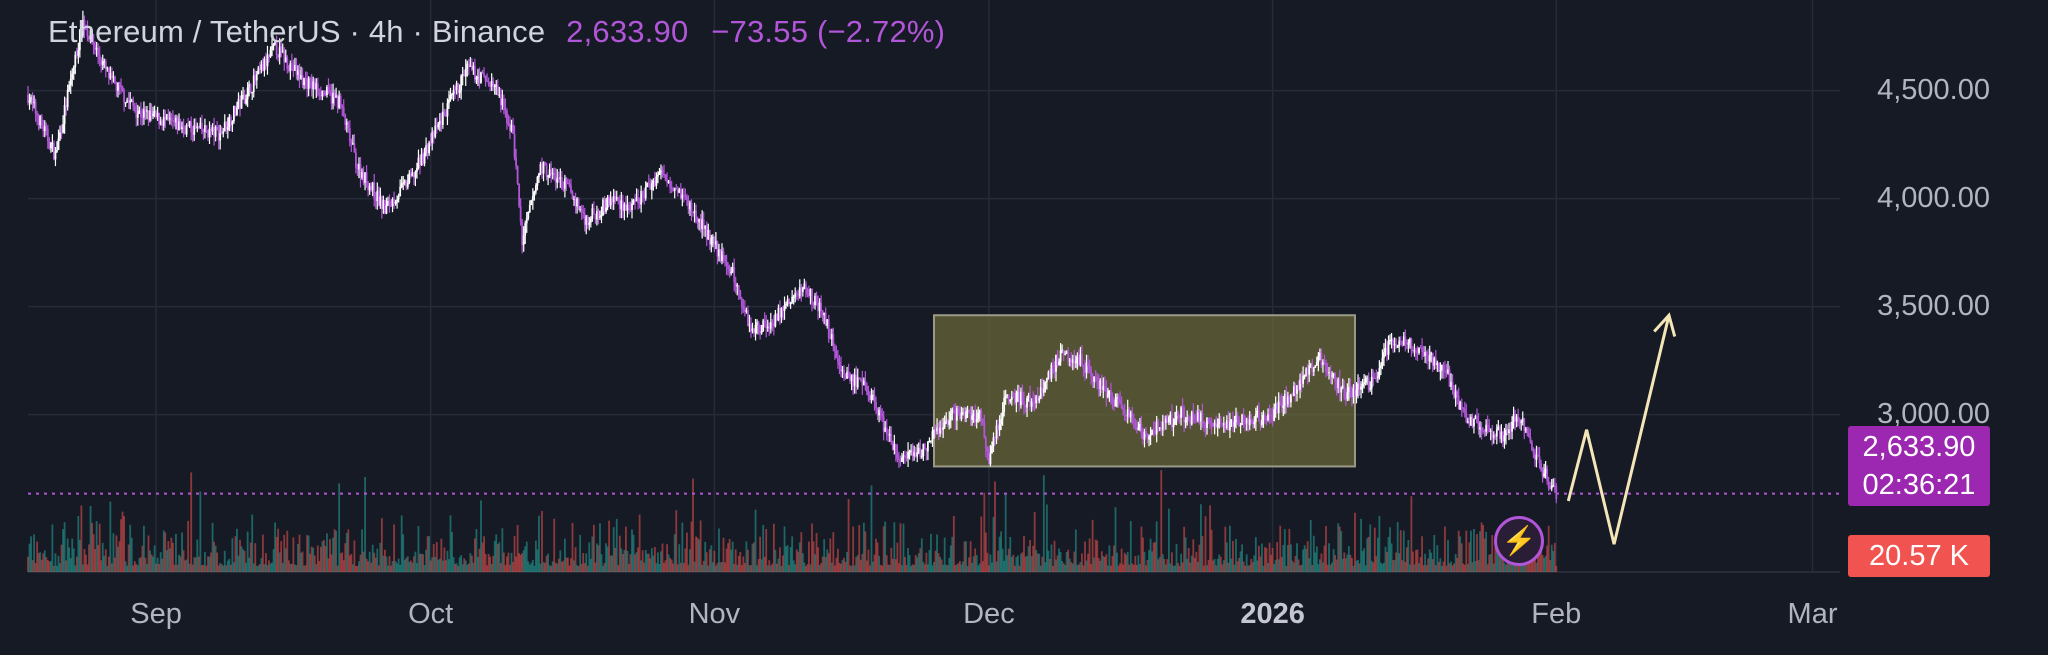  Describe the element at coordinates (297, 31) in the screenshot. I see `symbol-title: Ethereum / TetherUS · 4h · Binance` at that location.